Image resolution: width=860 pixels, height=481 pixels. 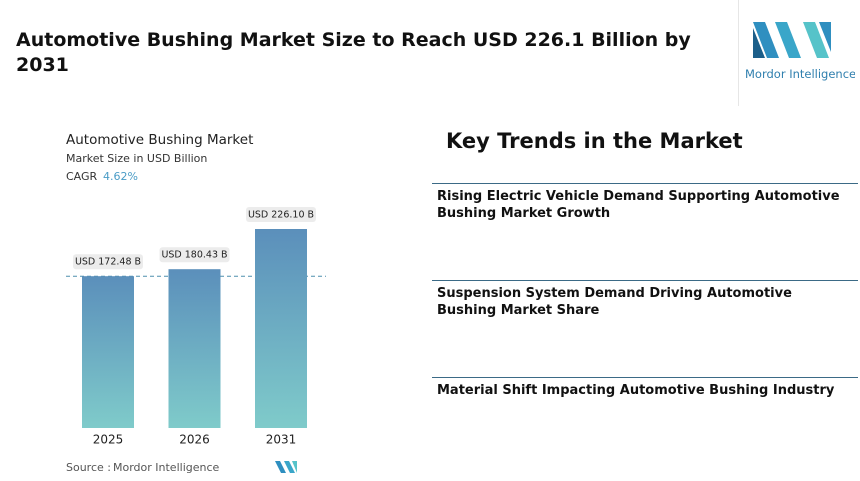 I want to click on source-logo, so click(x=286, y=467).